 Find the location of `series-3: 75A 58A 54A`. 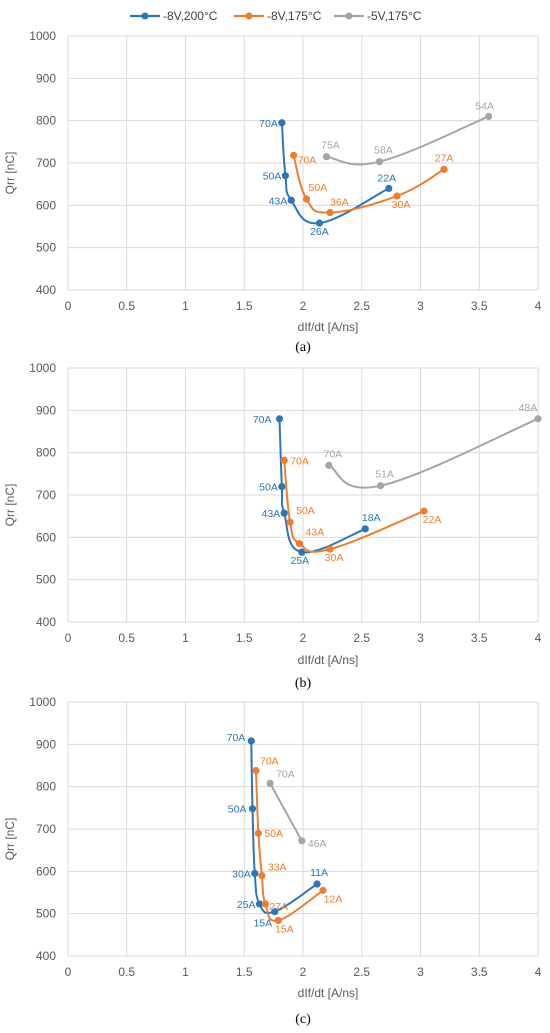

series-3: 75A 58A 54A is located at coordinates (407, 133).